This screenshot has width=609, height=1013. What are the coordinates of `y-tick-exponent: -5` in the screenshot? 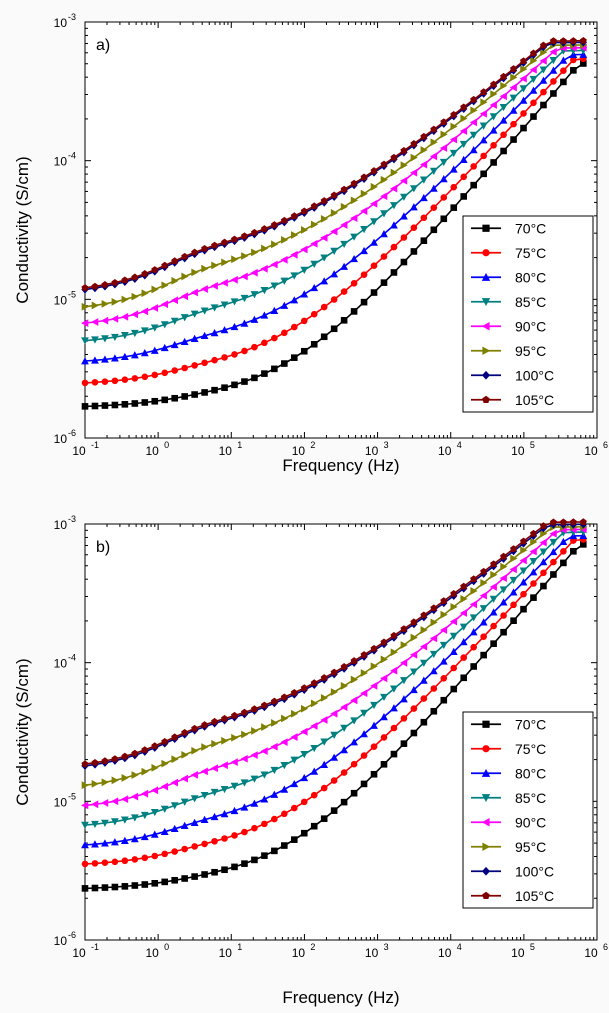 It's located at (72, 294).